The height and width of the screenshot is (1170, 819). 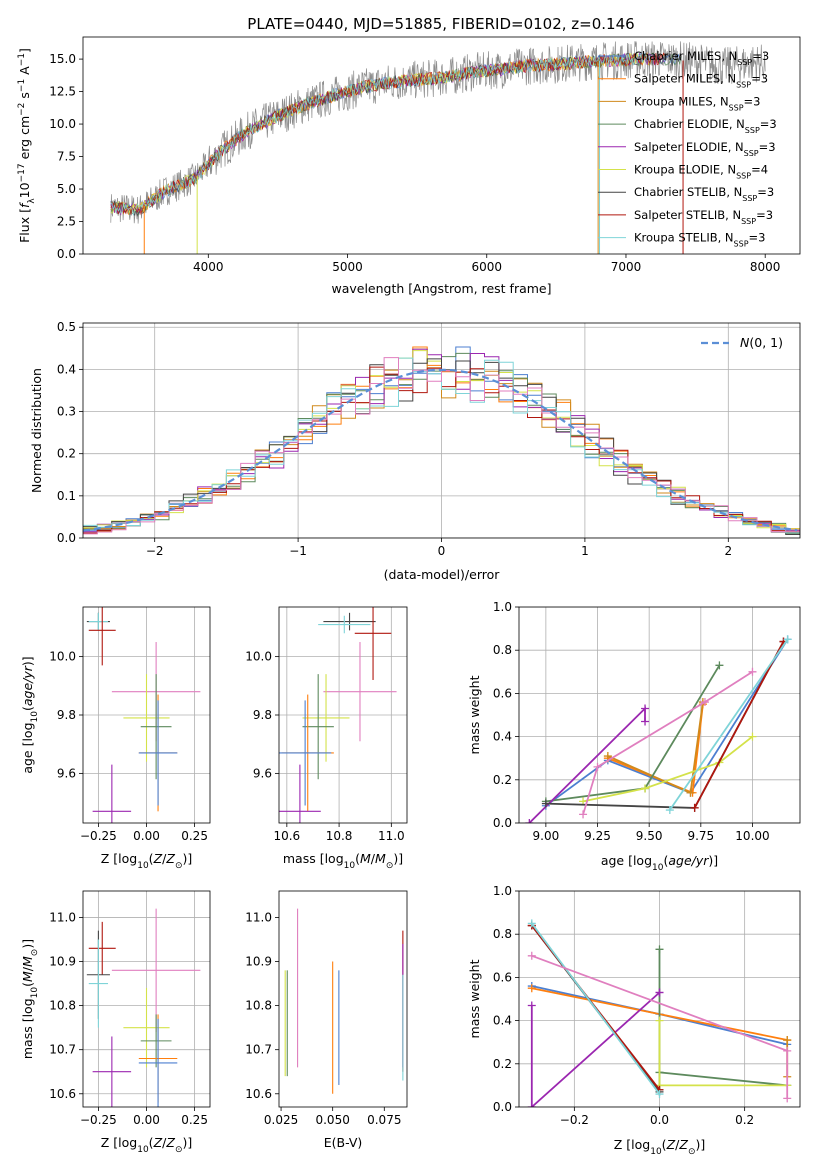 What do you see at coordinates (286, 836) in the screenshot?
I see `tick-label-x: 10.6` at bounding box center [286, 836].